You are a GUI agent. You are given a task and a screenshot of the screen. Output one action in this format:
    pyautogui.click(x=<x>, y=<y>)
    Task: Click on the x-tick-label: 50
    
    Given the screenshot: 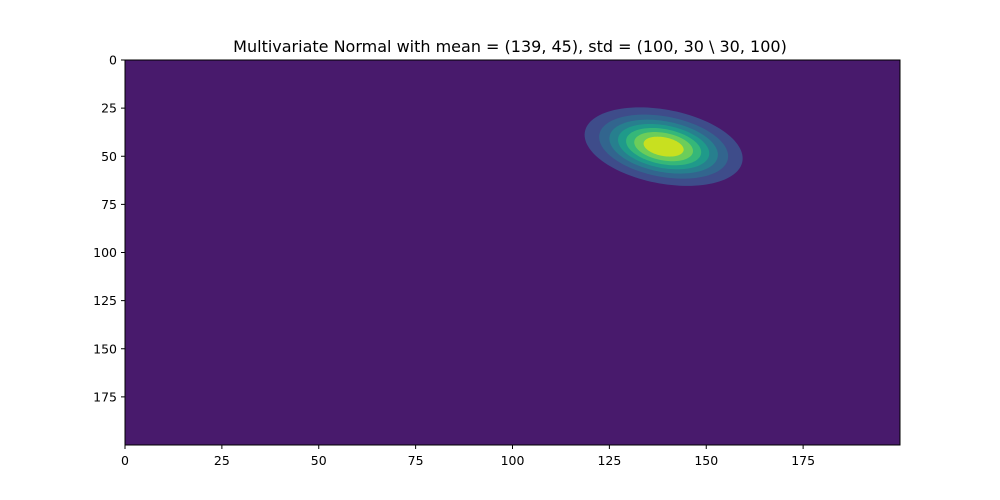 What is the action you would take?
    pyautogui.click(x=319, y=460)
    